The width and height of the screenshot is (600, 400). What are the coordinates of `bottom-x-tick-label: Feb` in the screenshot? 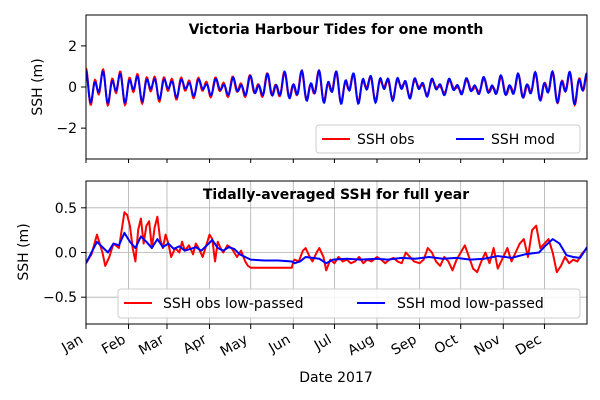 It's located at (114, 345).